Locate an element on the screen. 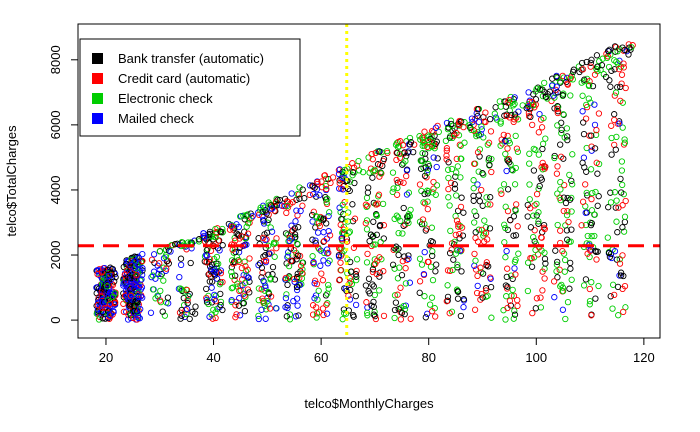  y-tick-label: 6000 is located at coordinates (55, 124).